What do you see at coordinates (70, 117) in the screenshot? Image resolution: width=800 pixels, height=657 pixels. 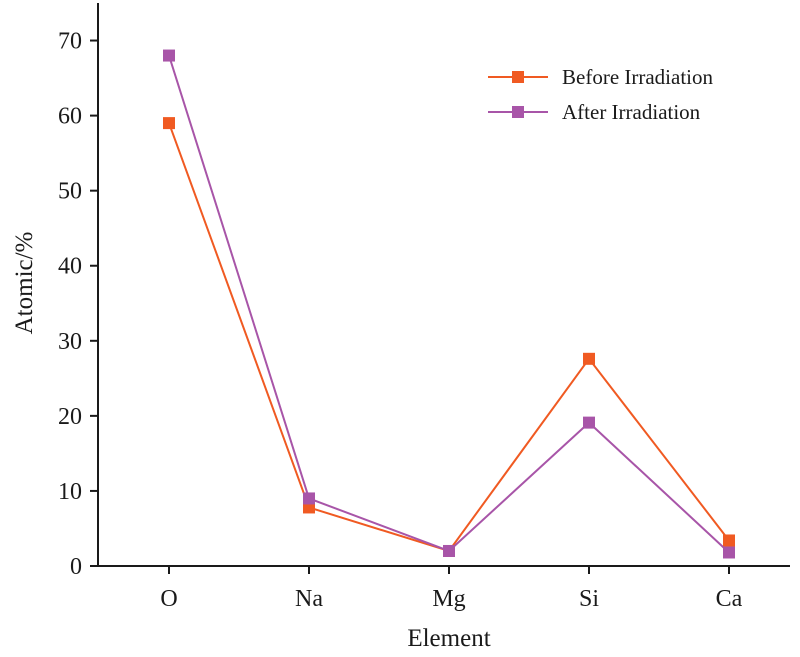 I see `y-tick-label: 60` at bounding box center [70, 117].